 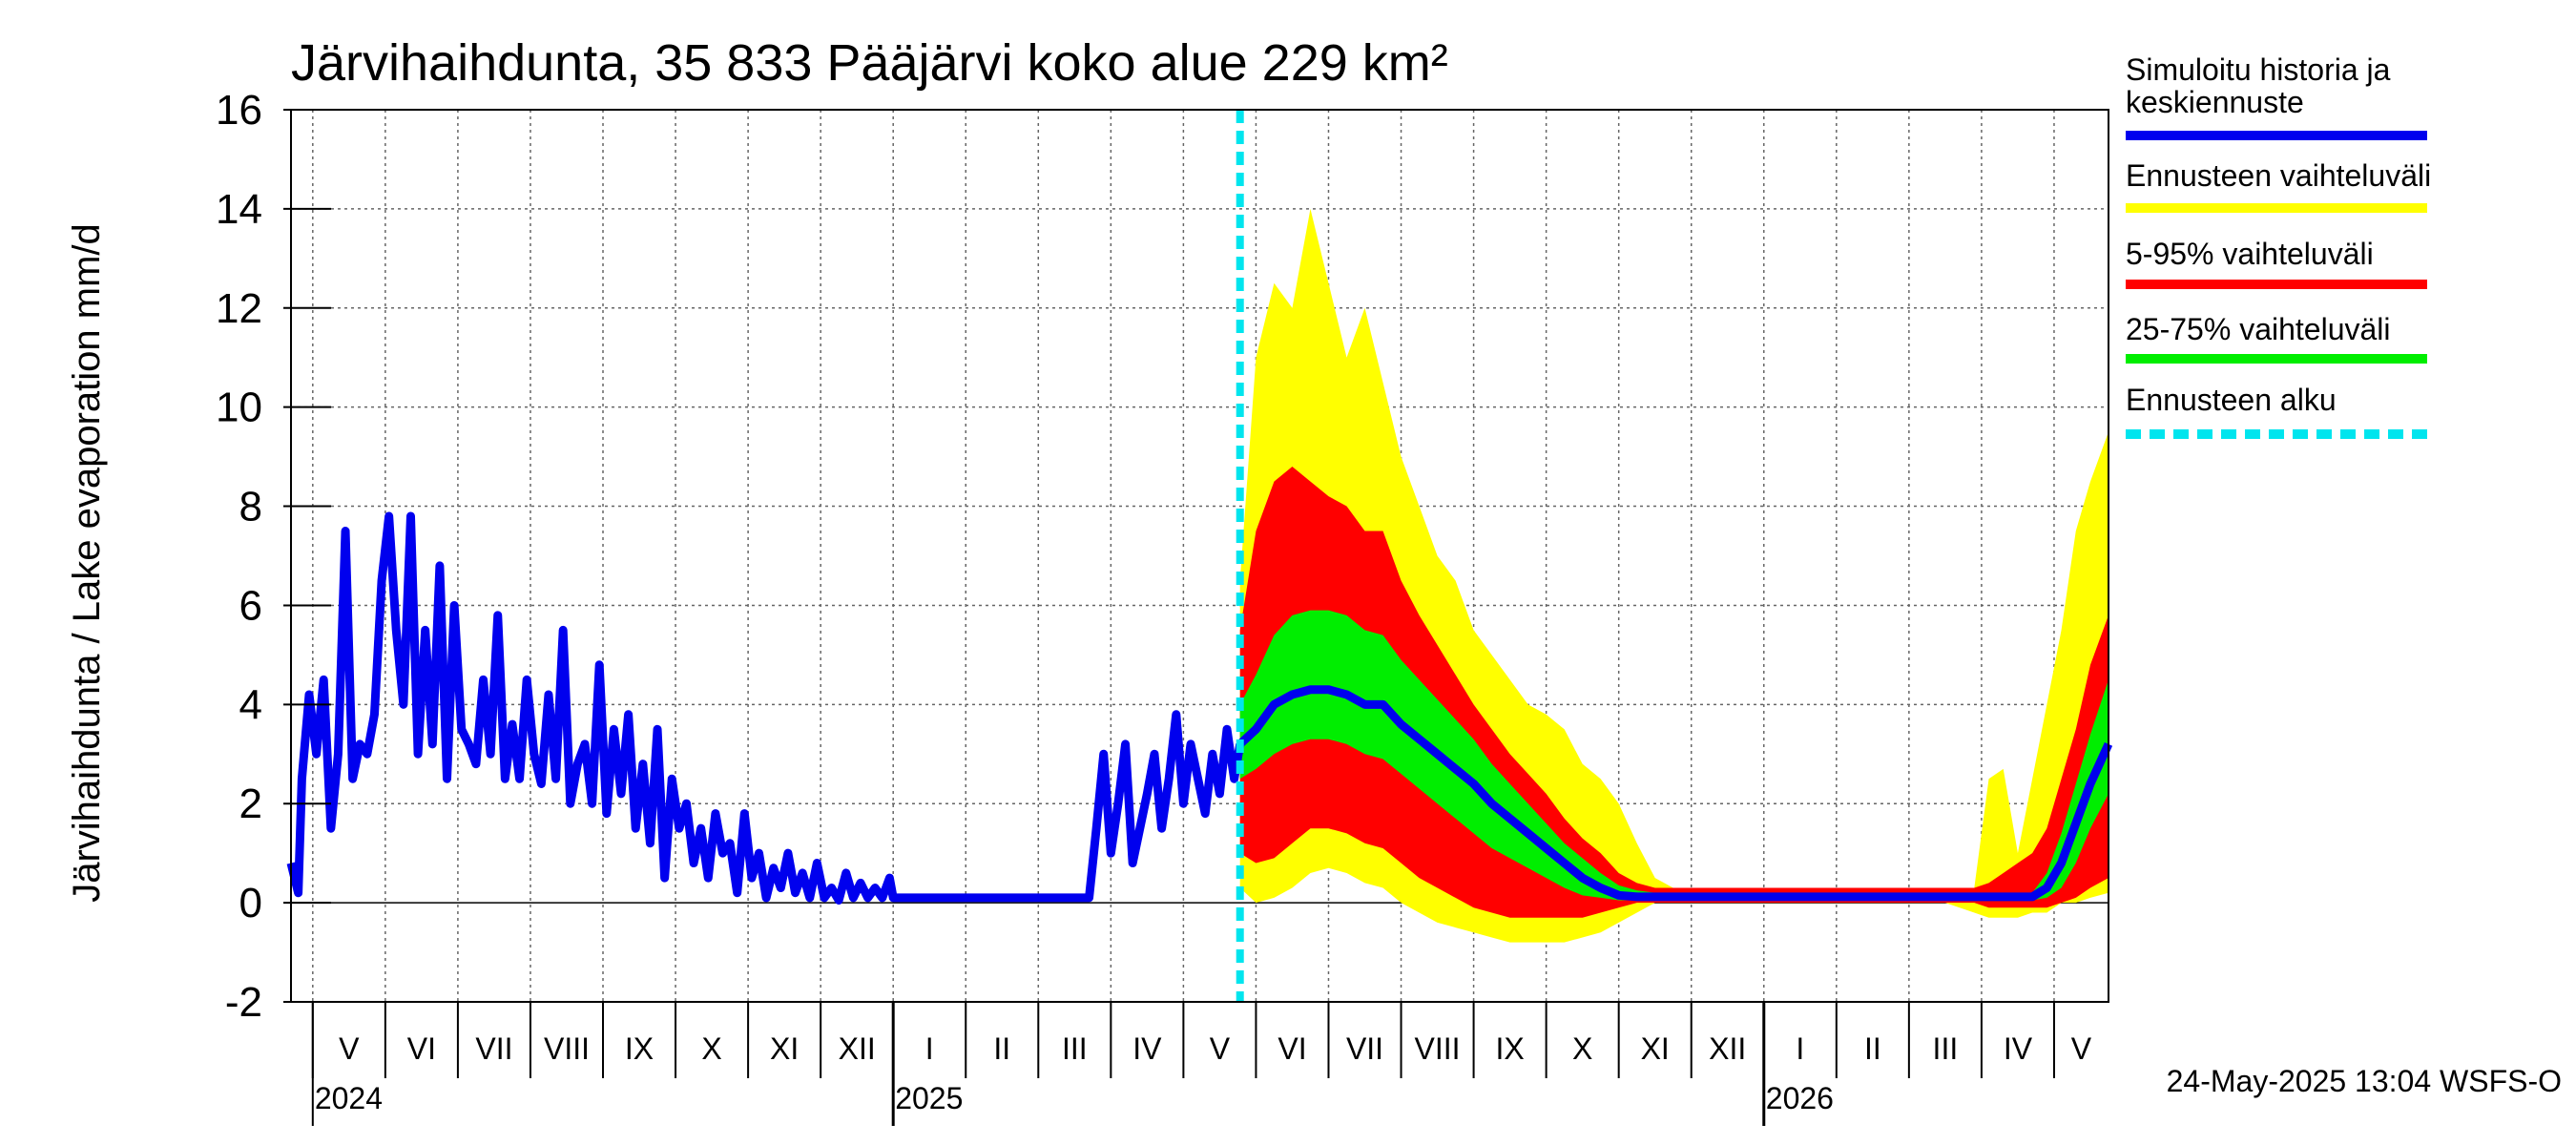 What do you see at coordinates (2250, 254) in the screenshot?
I see `legend-label: 5-95% vaihteluväli` at bounding box center [2250, 254].